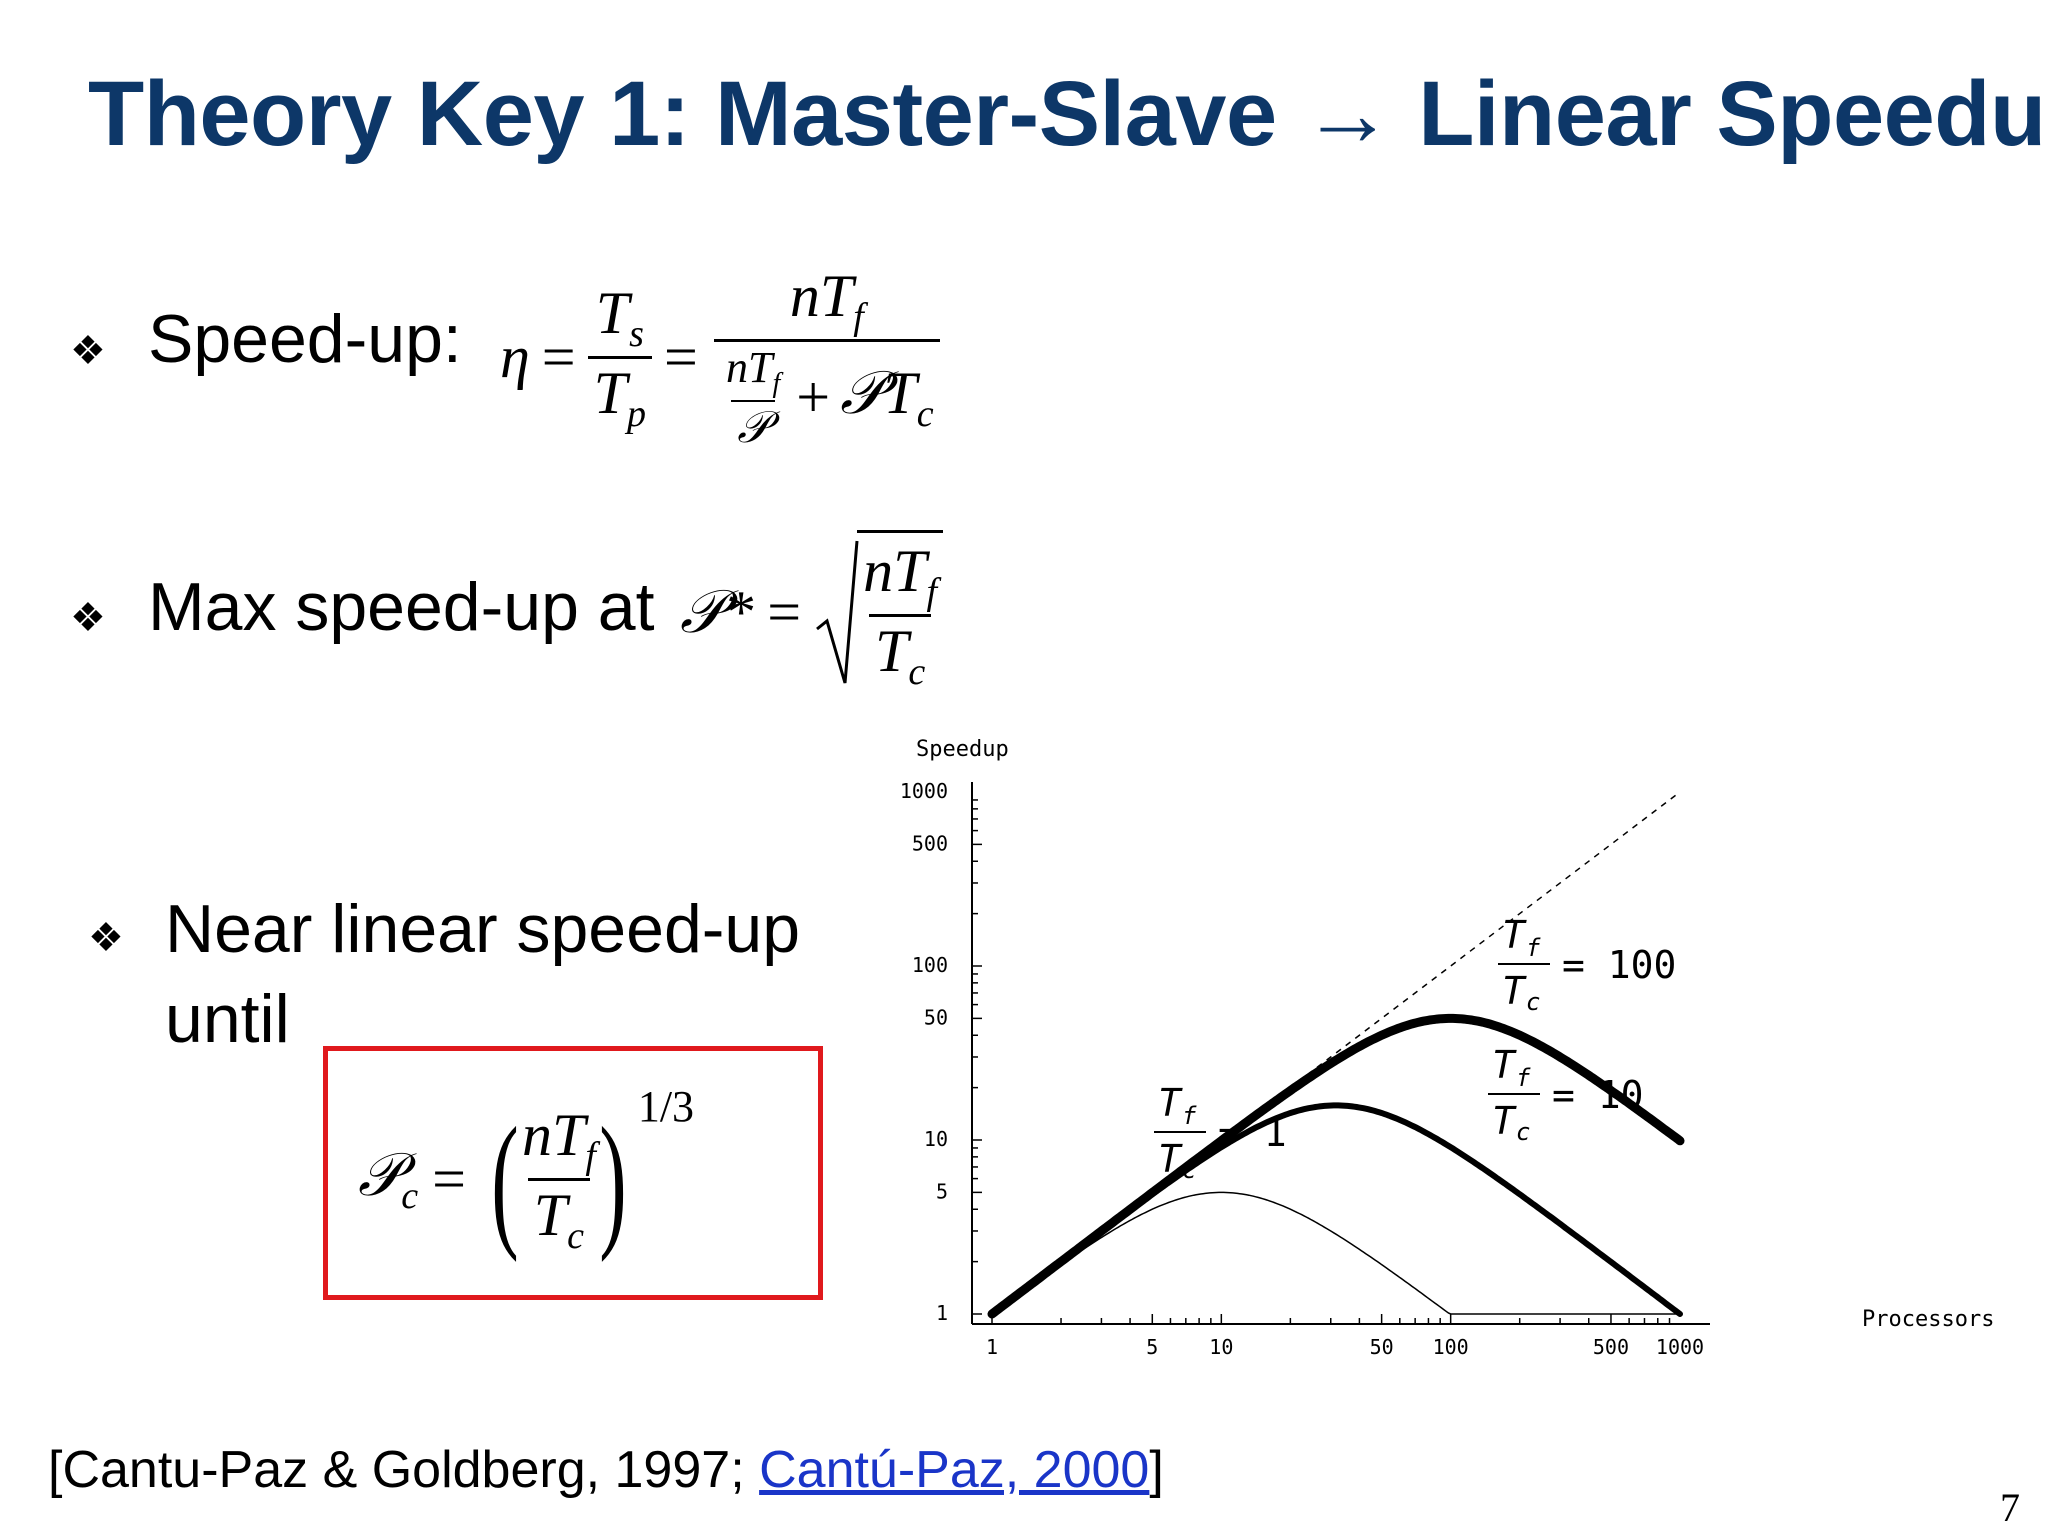 The image size is (2048, 1534). I want to click on svg-text: = 100, so click(1619, 965).